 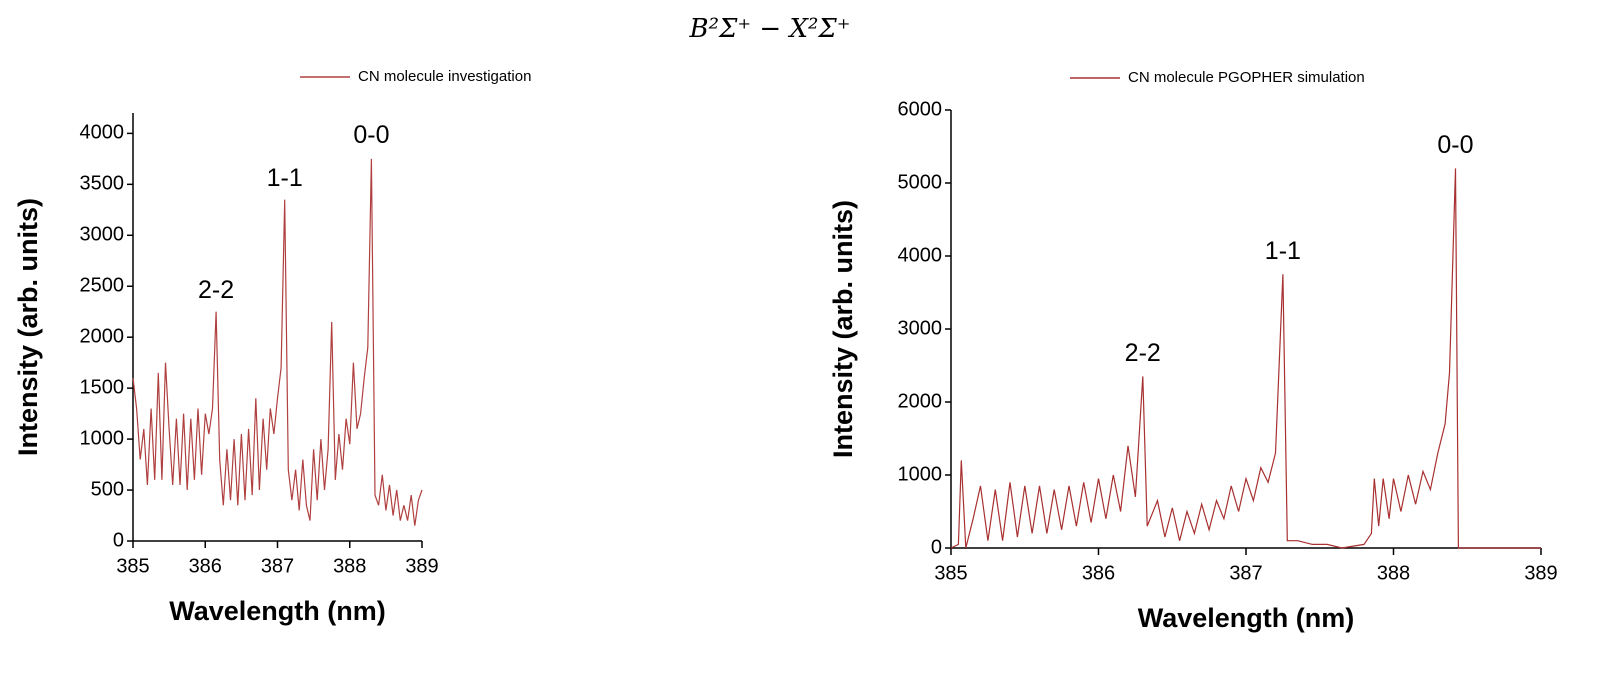 What do you see at coordinates (102, 387) in the screenshot?
I see `y-tick-label: 1500` at bounding box center [102, 387].